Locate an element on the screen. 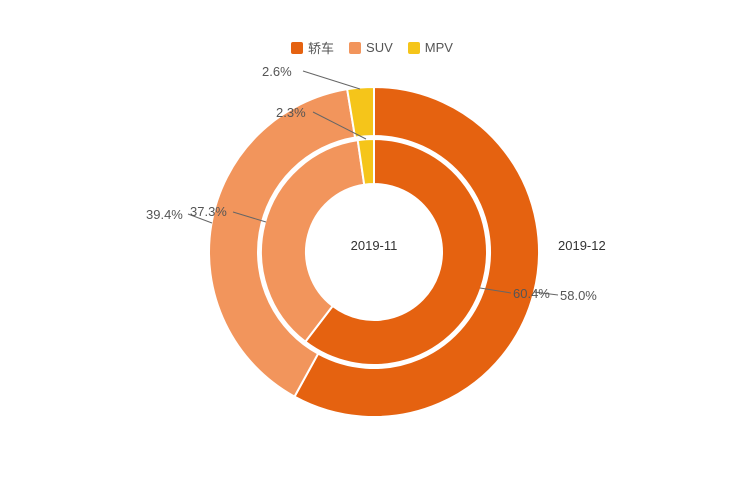 The width and height of the screenshot is (744, 496). label-line-outer-suv is located at coordinates (200, 218).